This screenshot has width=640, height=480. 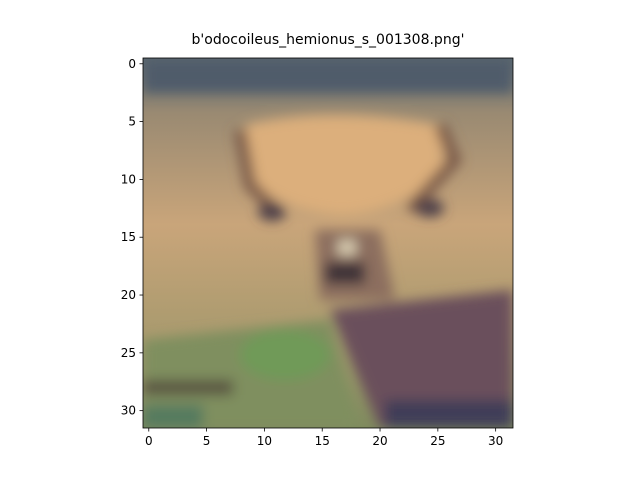 What do you see at coordinates (149, 441) in the screenshot?
I see `x-tick-label: 0` at bounding box center [149, 441].